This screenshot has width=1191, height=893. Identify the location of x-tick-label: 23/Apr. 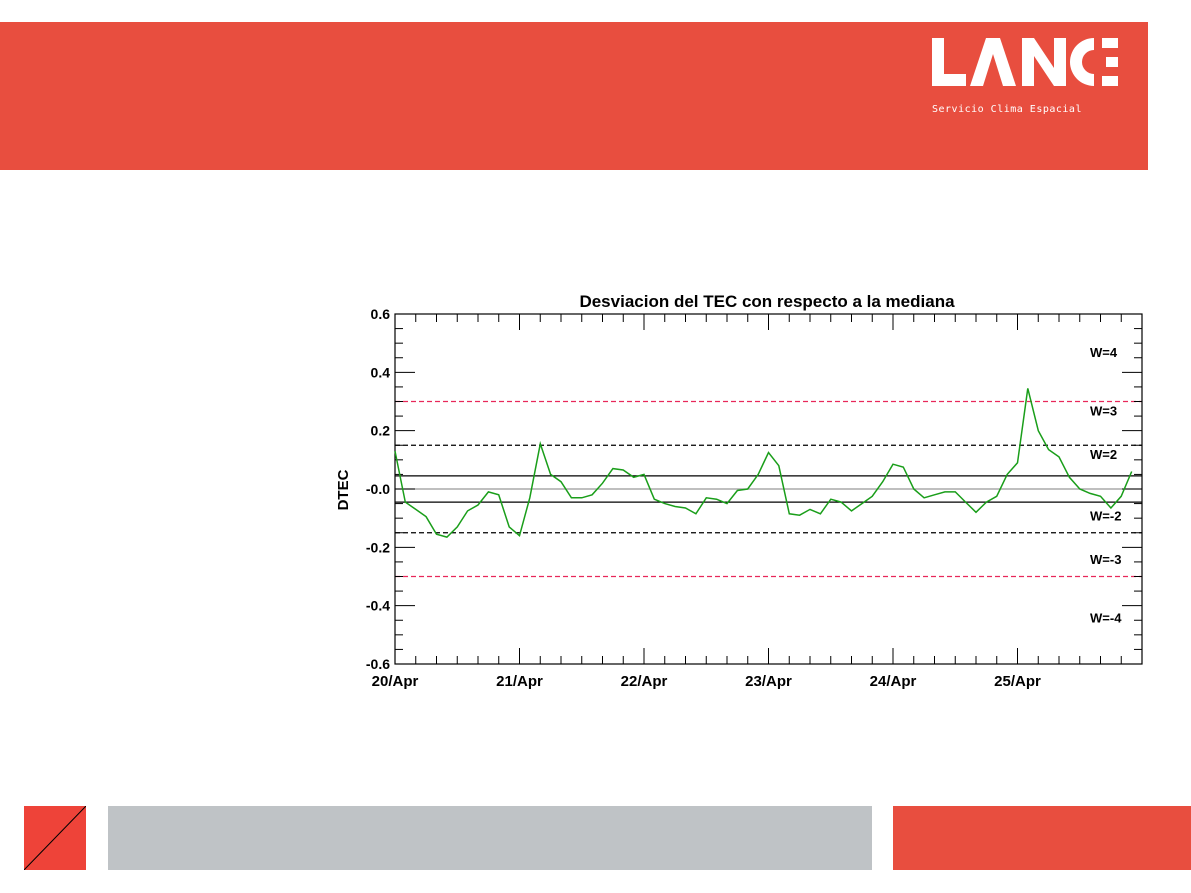
(768, 681).